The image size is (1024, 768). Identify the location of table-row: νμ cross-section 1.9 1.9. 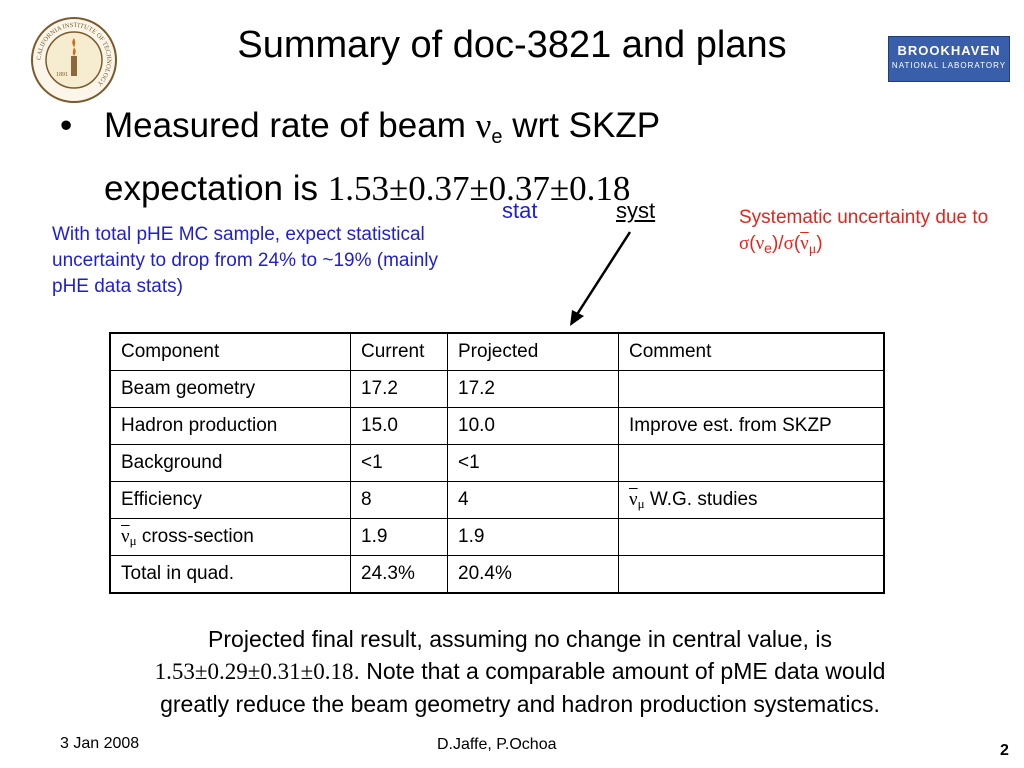
(497, 537).